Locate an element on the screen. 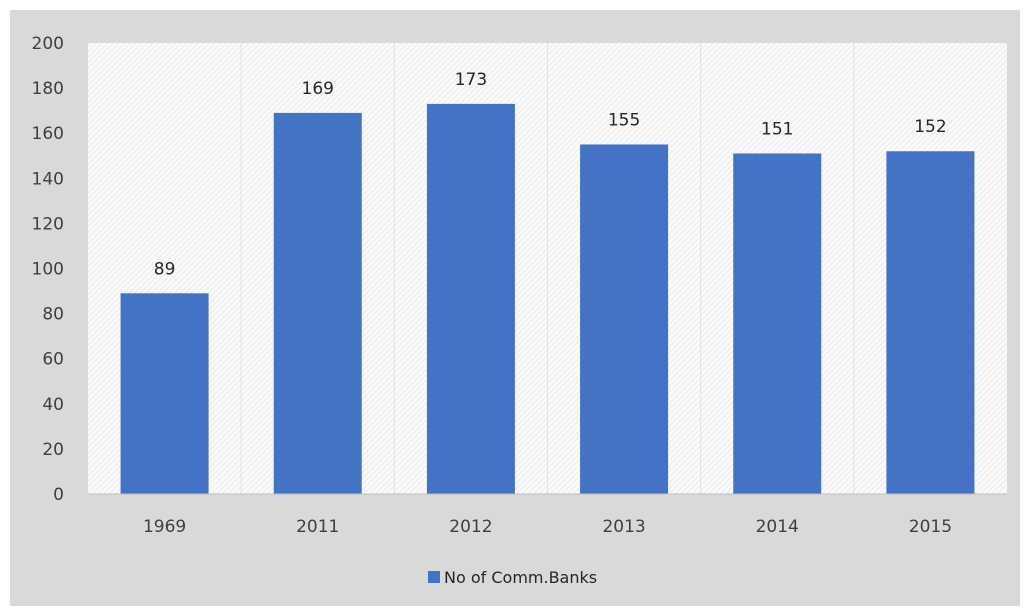 The width and height of the screenshot is (1024, 610). x-tick-label: 2012 is located at coordinates (470, 527).